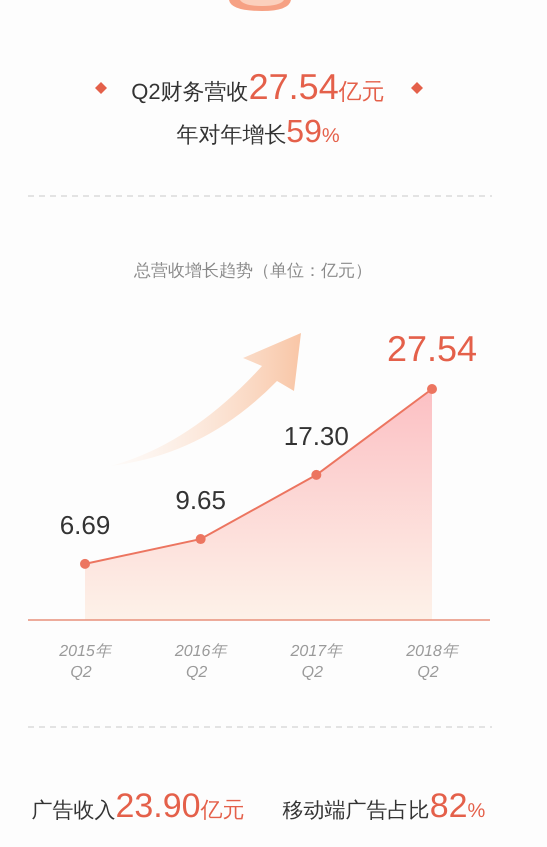 This screenshot has height=847, width=547. I want to click on text: 年对年增长59%, so click(258, 131).